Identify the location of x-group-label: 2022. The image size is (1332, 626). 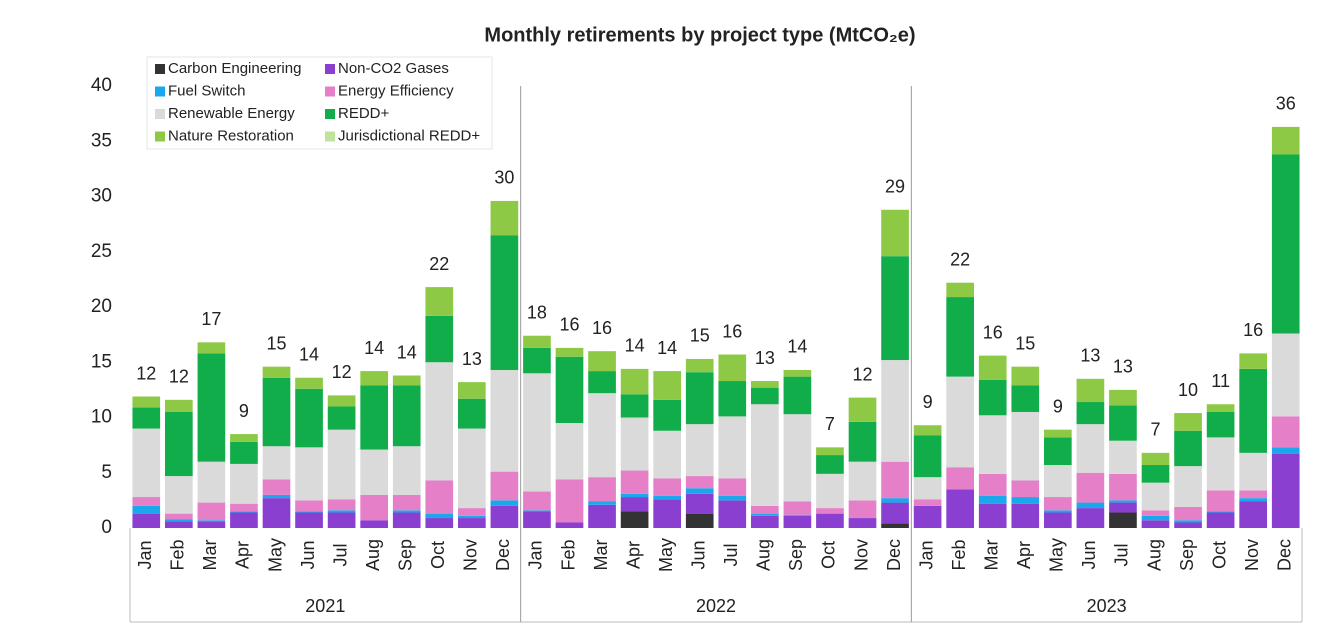
(716, 606).